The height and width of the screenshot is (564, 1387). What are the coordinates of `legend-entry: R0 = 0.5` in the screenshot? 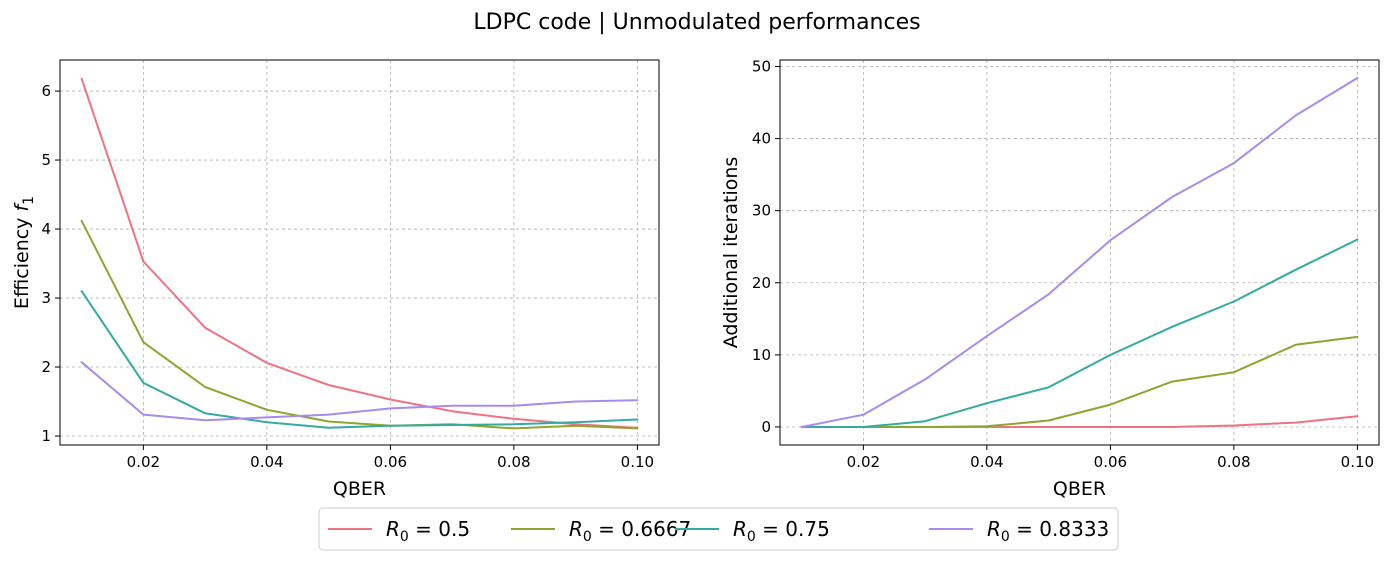 It's located at (428, 531).